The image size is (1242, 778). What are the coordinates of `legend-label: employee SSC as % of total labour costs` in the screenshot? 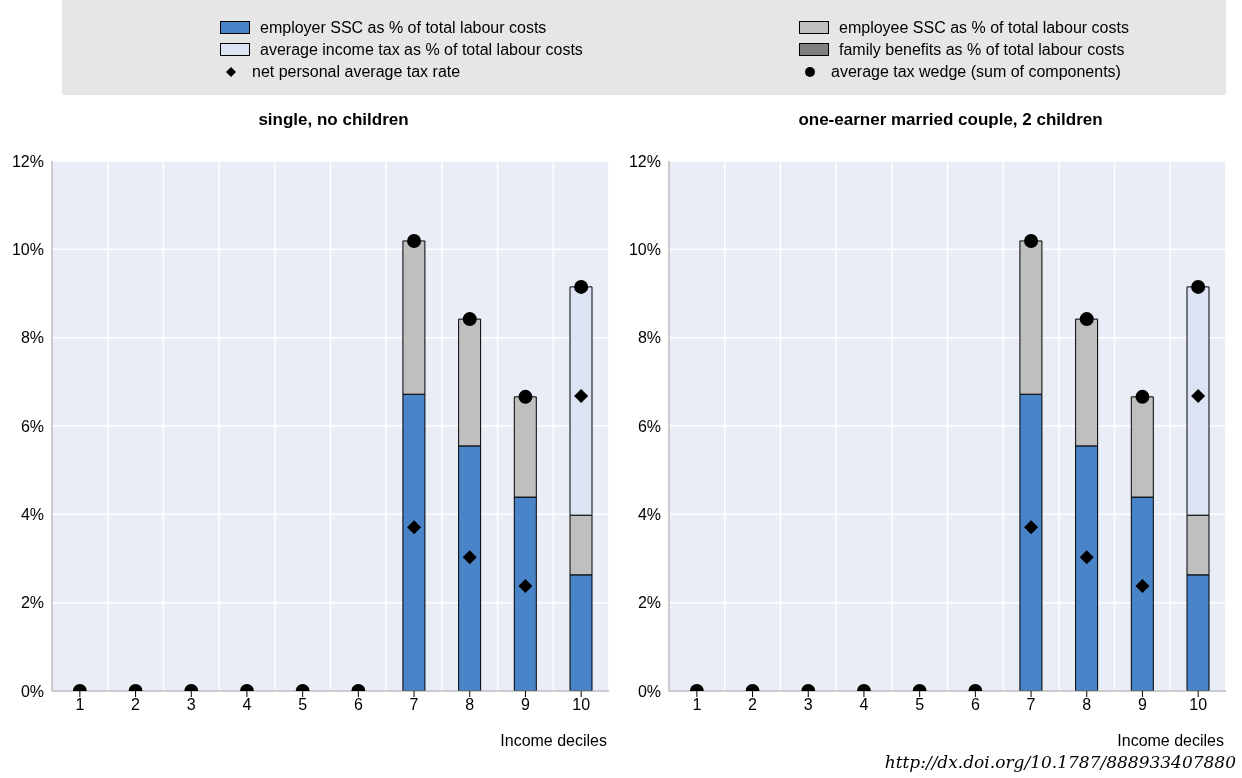 It's located at (984, 27).